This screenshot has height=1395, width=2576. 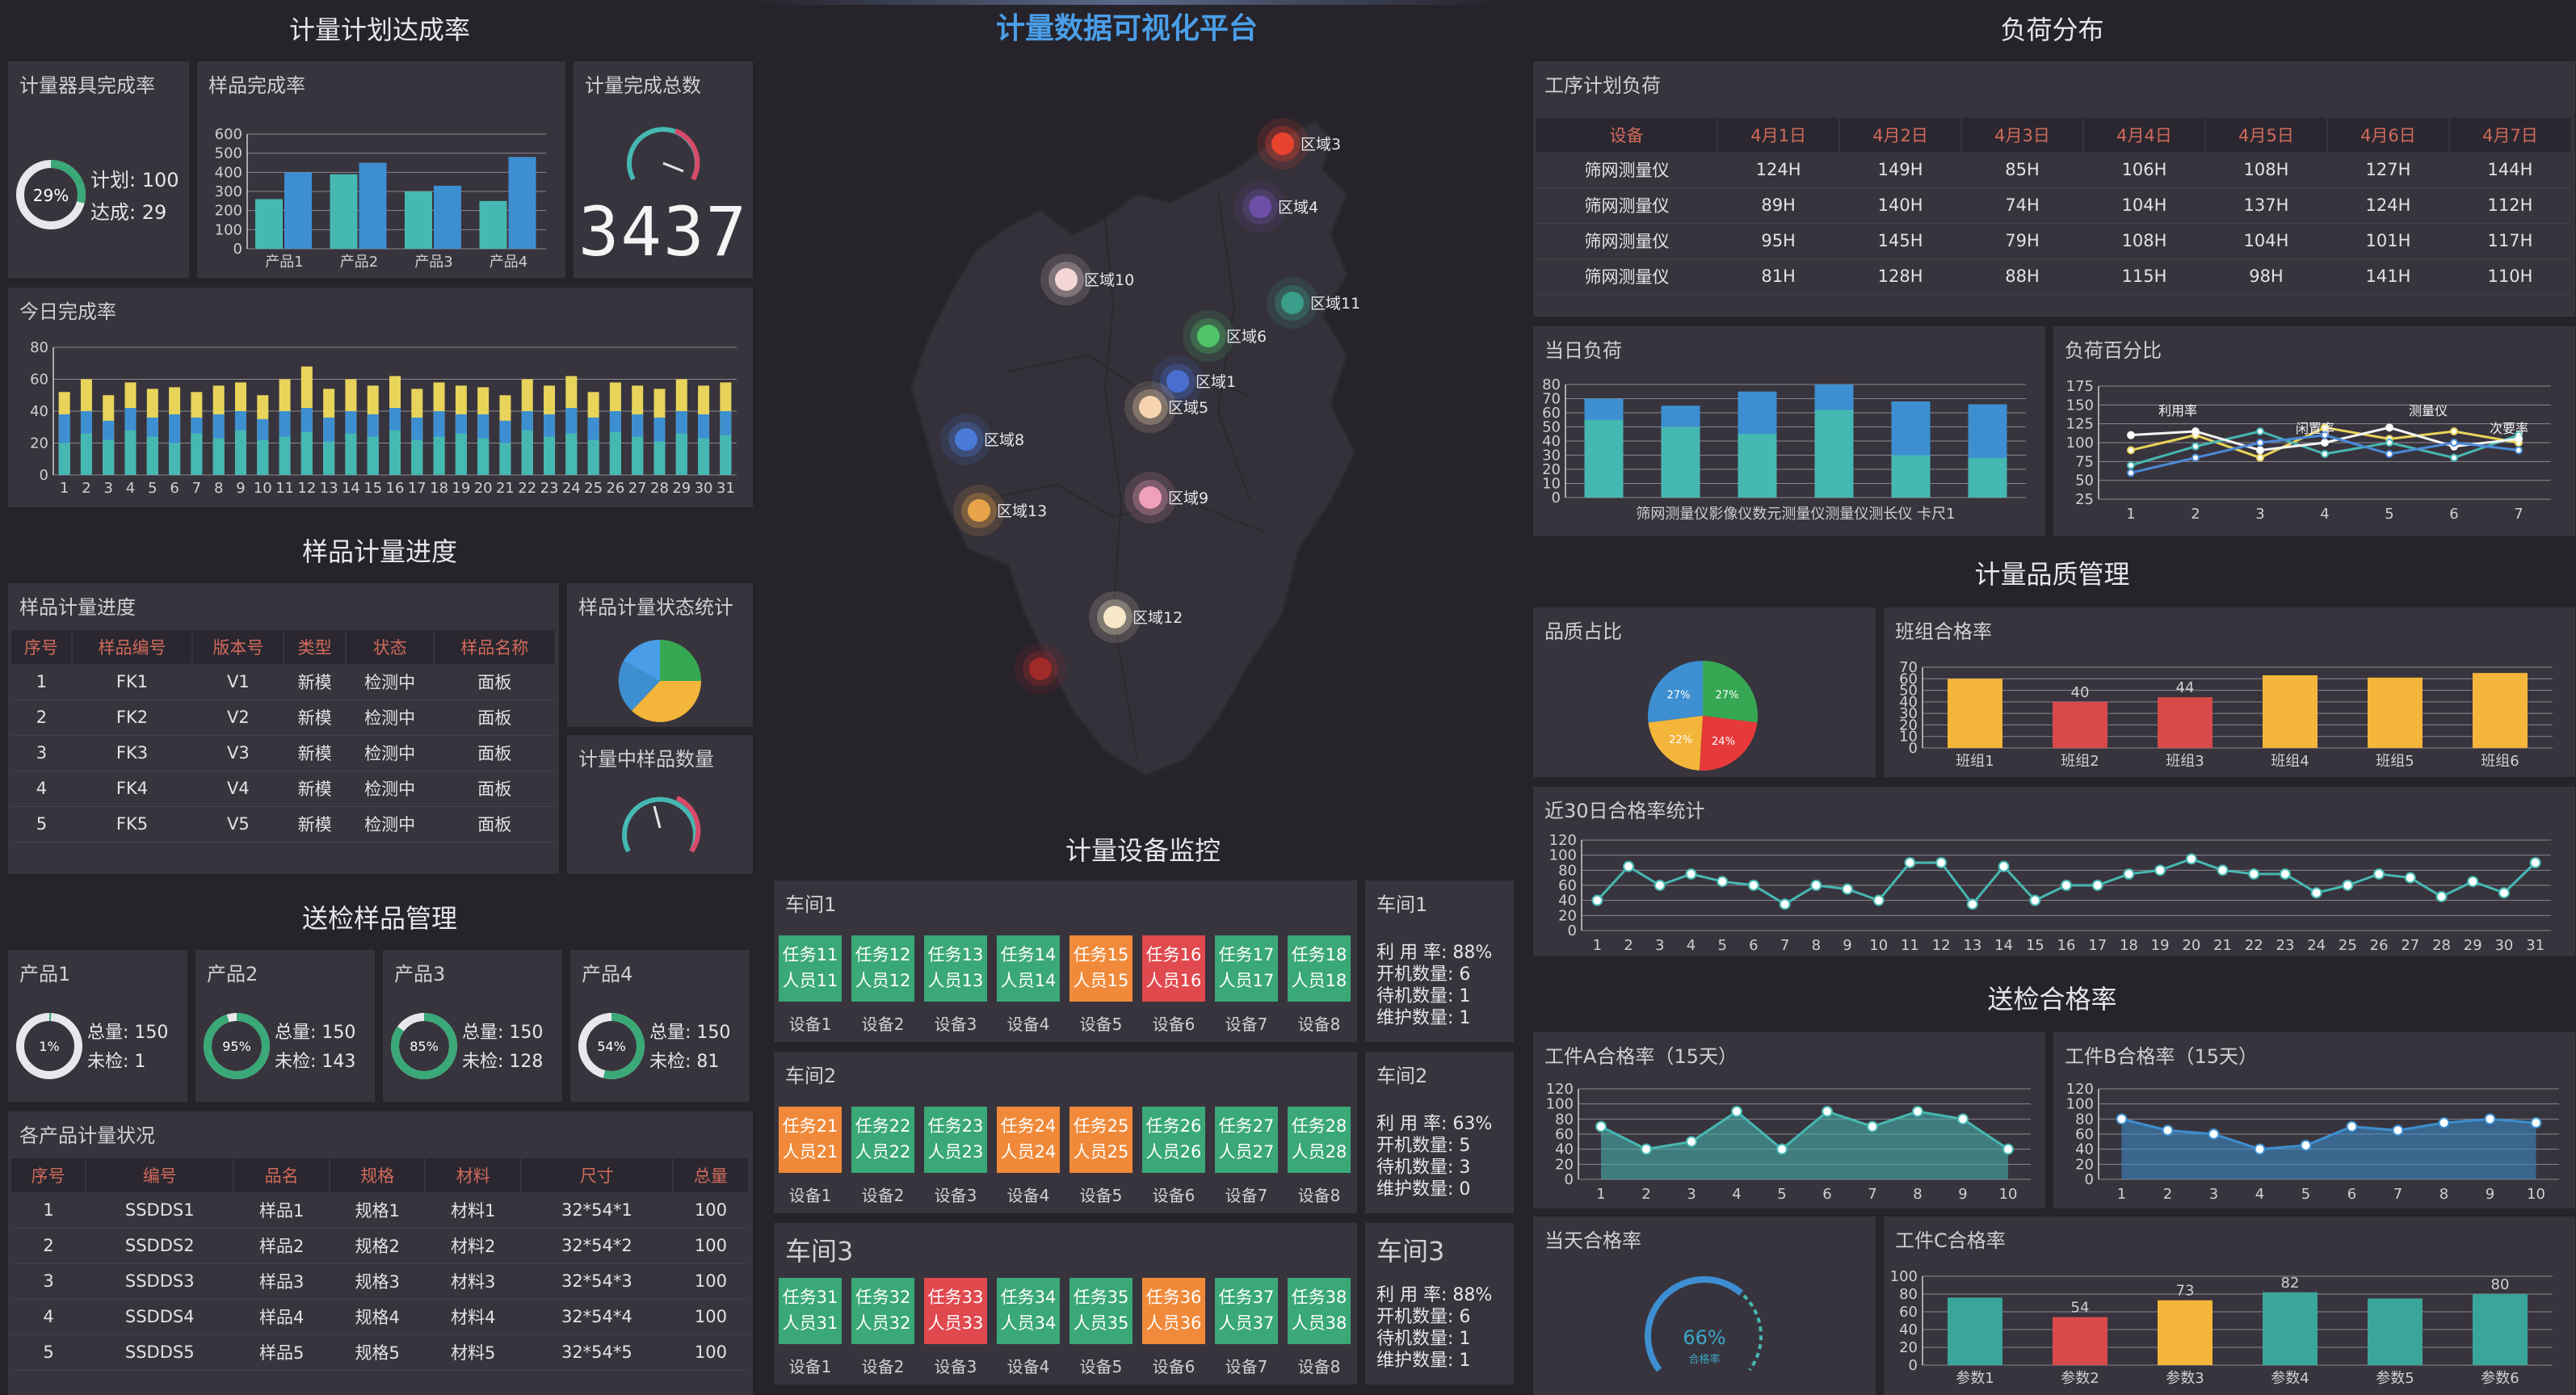 I want to click on task-card: 任务12 人员12, so click(x=883, y=968).